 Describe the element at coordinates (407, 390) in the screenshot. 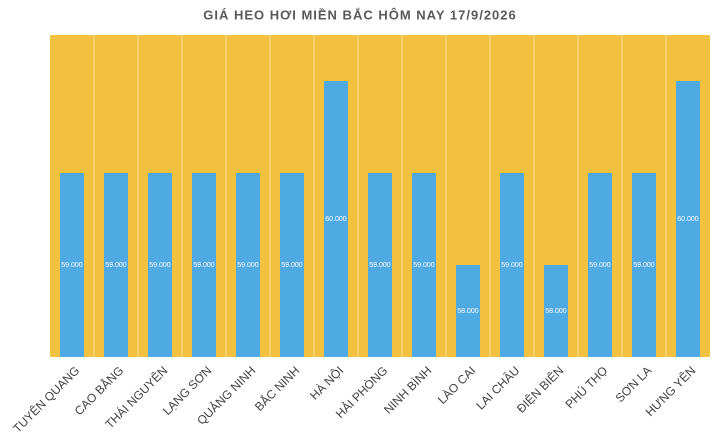

I see `x-tick-label: NINH BÌNH` at that location.